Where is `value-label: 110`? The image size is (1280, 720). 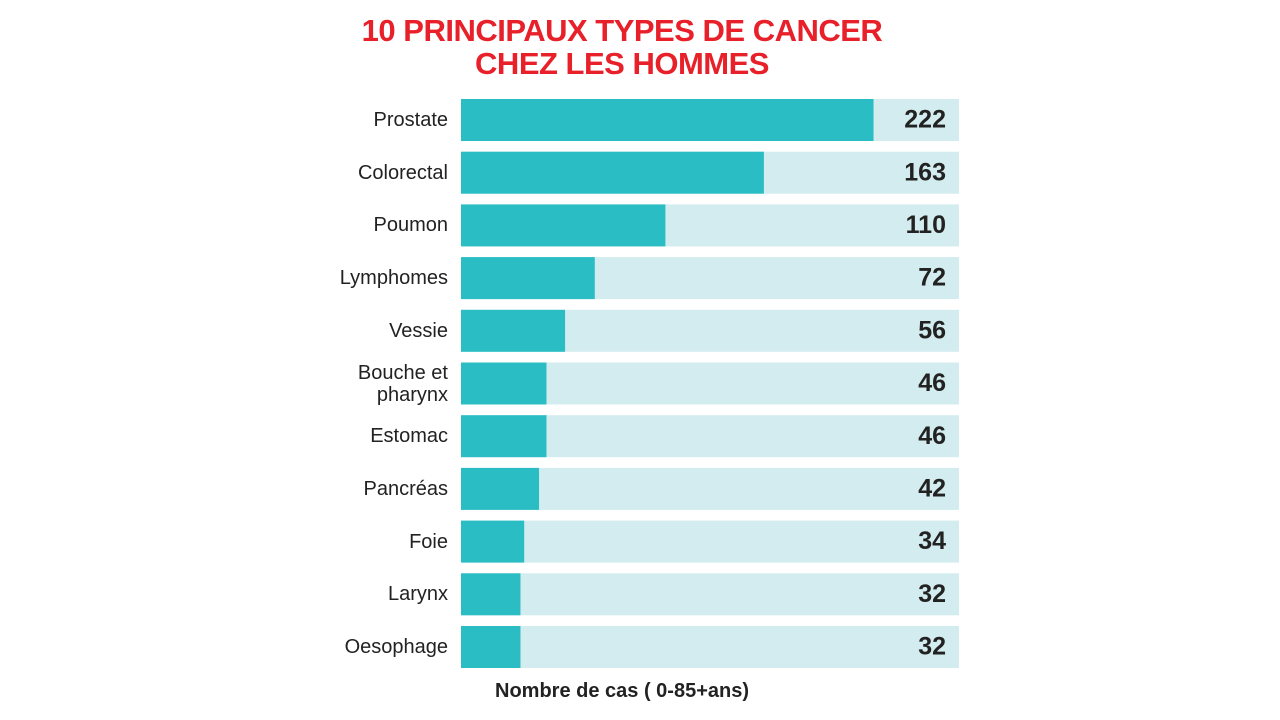 value-label: 110 is located at coordinates (926, 225).